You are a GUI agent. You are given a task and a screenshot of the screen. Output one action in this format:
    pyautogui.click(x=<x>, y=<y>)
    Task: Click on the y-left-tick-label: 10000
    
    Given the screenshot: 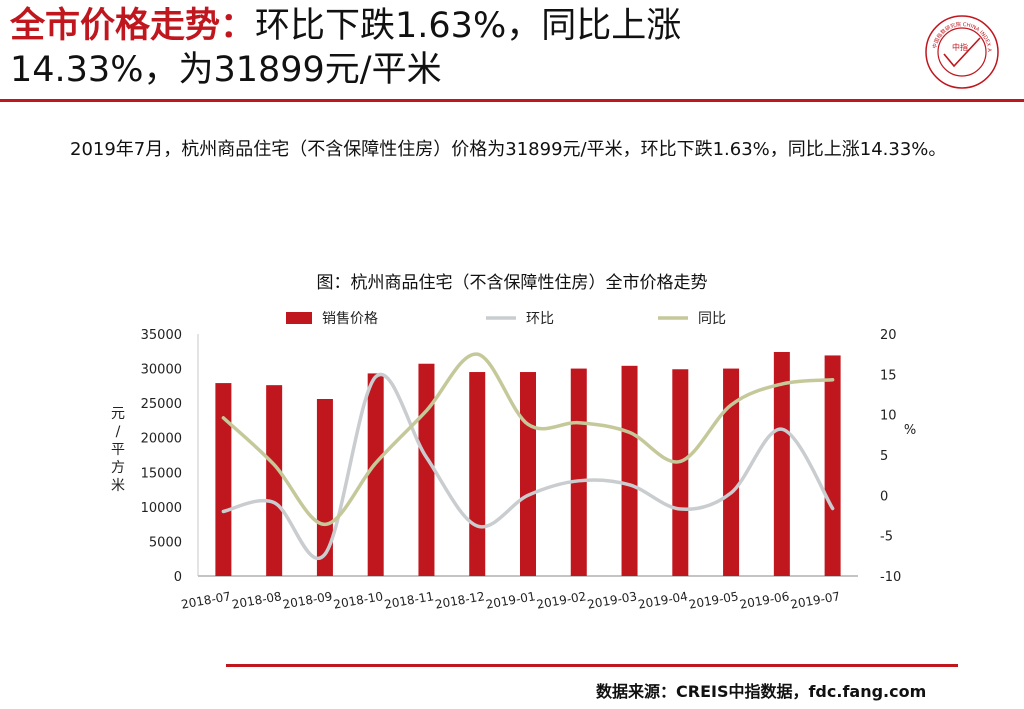 What is the action you would take?
    pyautogui.click(x=161, y=508)
    